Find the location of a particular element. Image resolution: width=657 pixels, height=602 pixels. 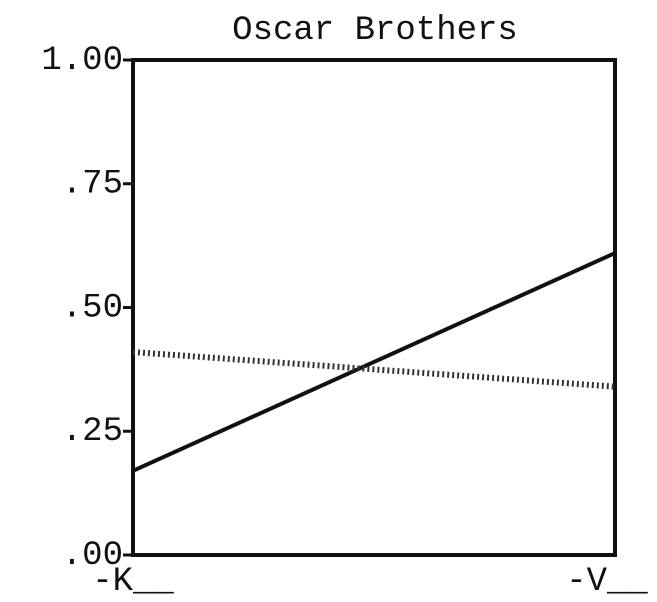

y-tick-label: .75 is located at coordinates (92, 185).